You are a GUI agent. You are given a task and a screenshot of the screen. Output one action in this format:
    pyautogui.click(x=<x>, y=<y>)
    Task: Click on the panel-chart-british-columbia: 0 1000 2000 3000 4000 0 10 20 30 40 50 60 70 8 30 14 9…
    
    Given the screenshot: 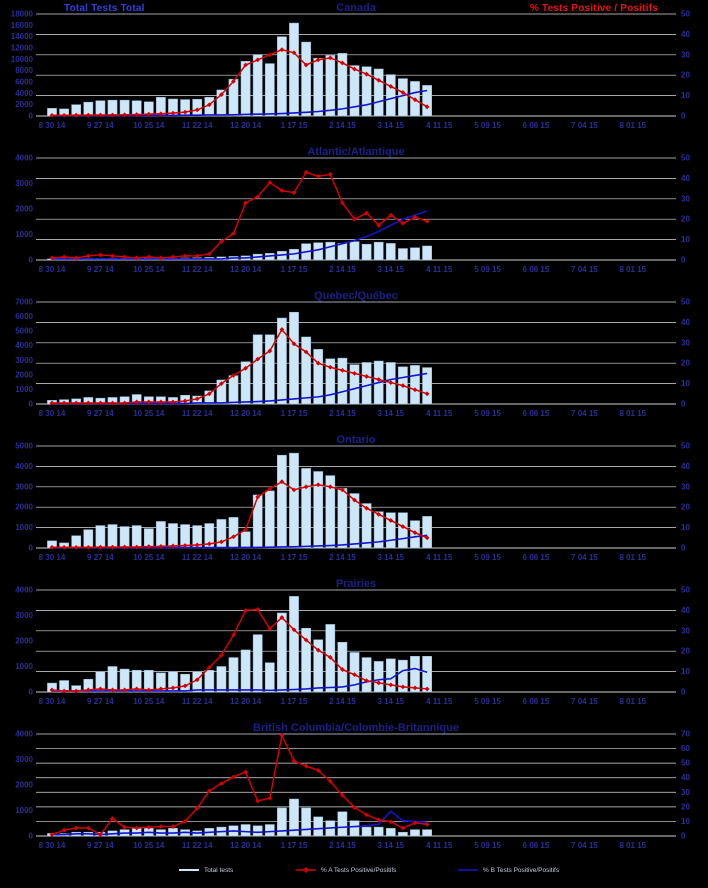 What is the action you would take?
    pyautogui.click(x=352, y=786)
    